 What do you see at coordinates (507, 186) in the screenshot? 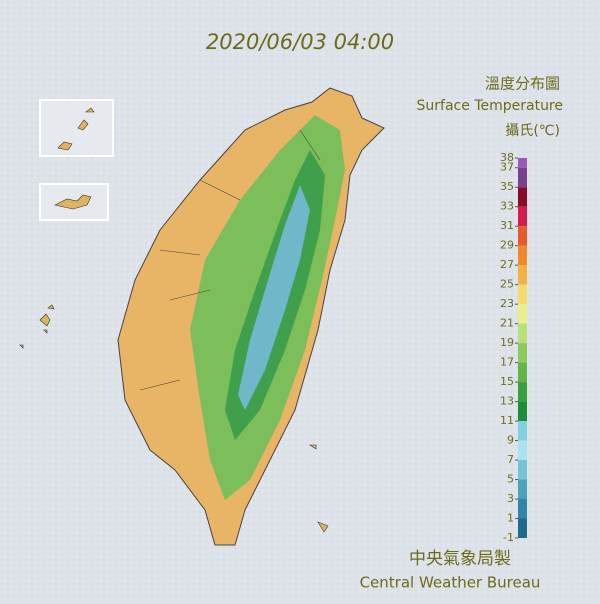
I see `colorbar-tick-label: 35` at bounding box center [507, 186].